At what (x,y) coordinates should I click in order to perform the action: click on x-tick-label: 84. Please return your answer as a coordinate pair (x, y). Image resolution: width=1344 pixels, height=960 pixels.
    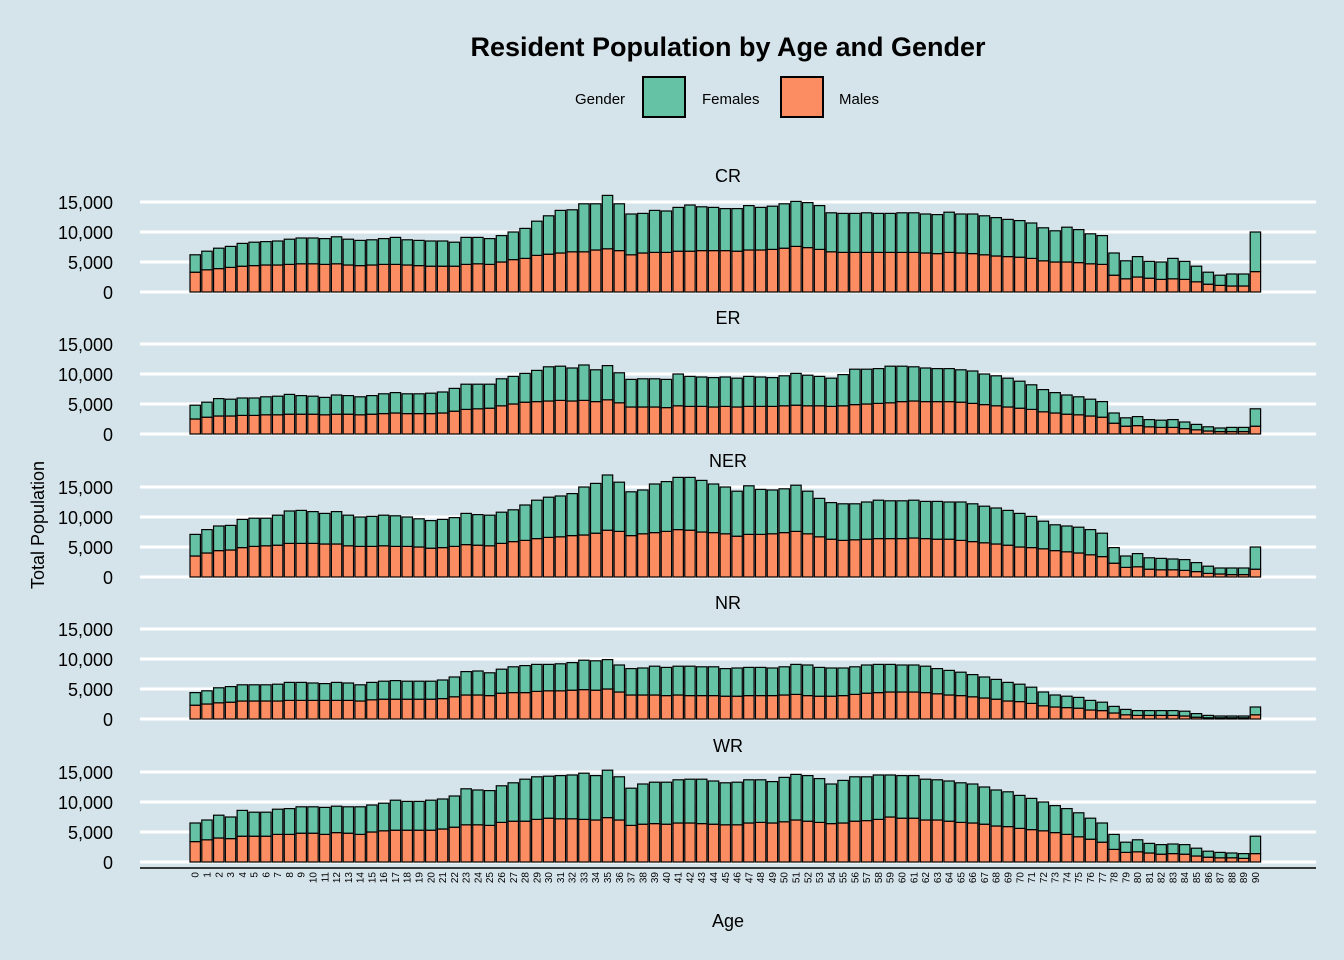
    Looking at the image, I should click on (1185, 878).